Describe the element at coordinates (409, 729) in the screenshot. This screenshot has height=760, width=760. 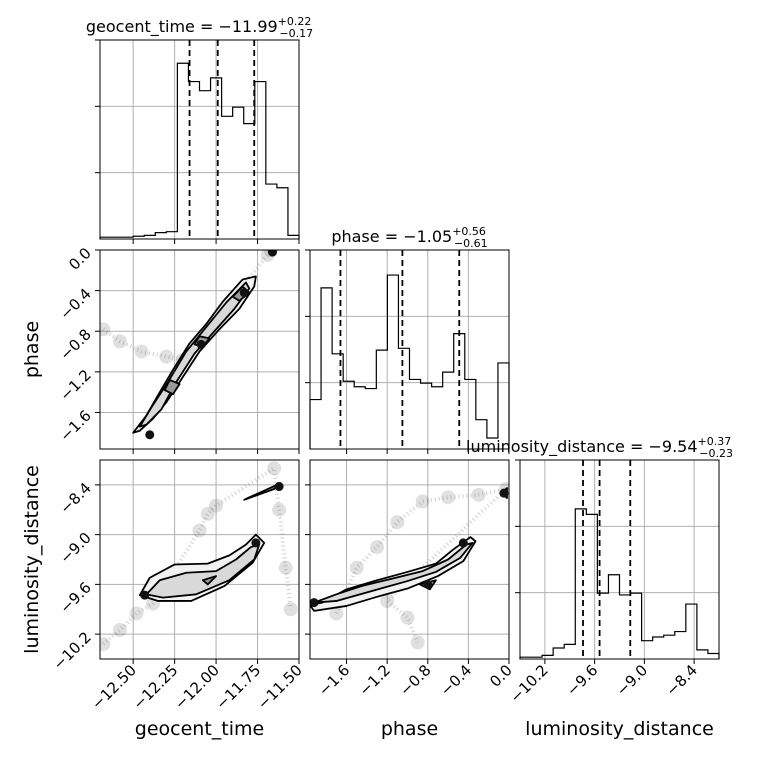
I see `xaxis-label-phase: phase` at that location.